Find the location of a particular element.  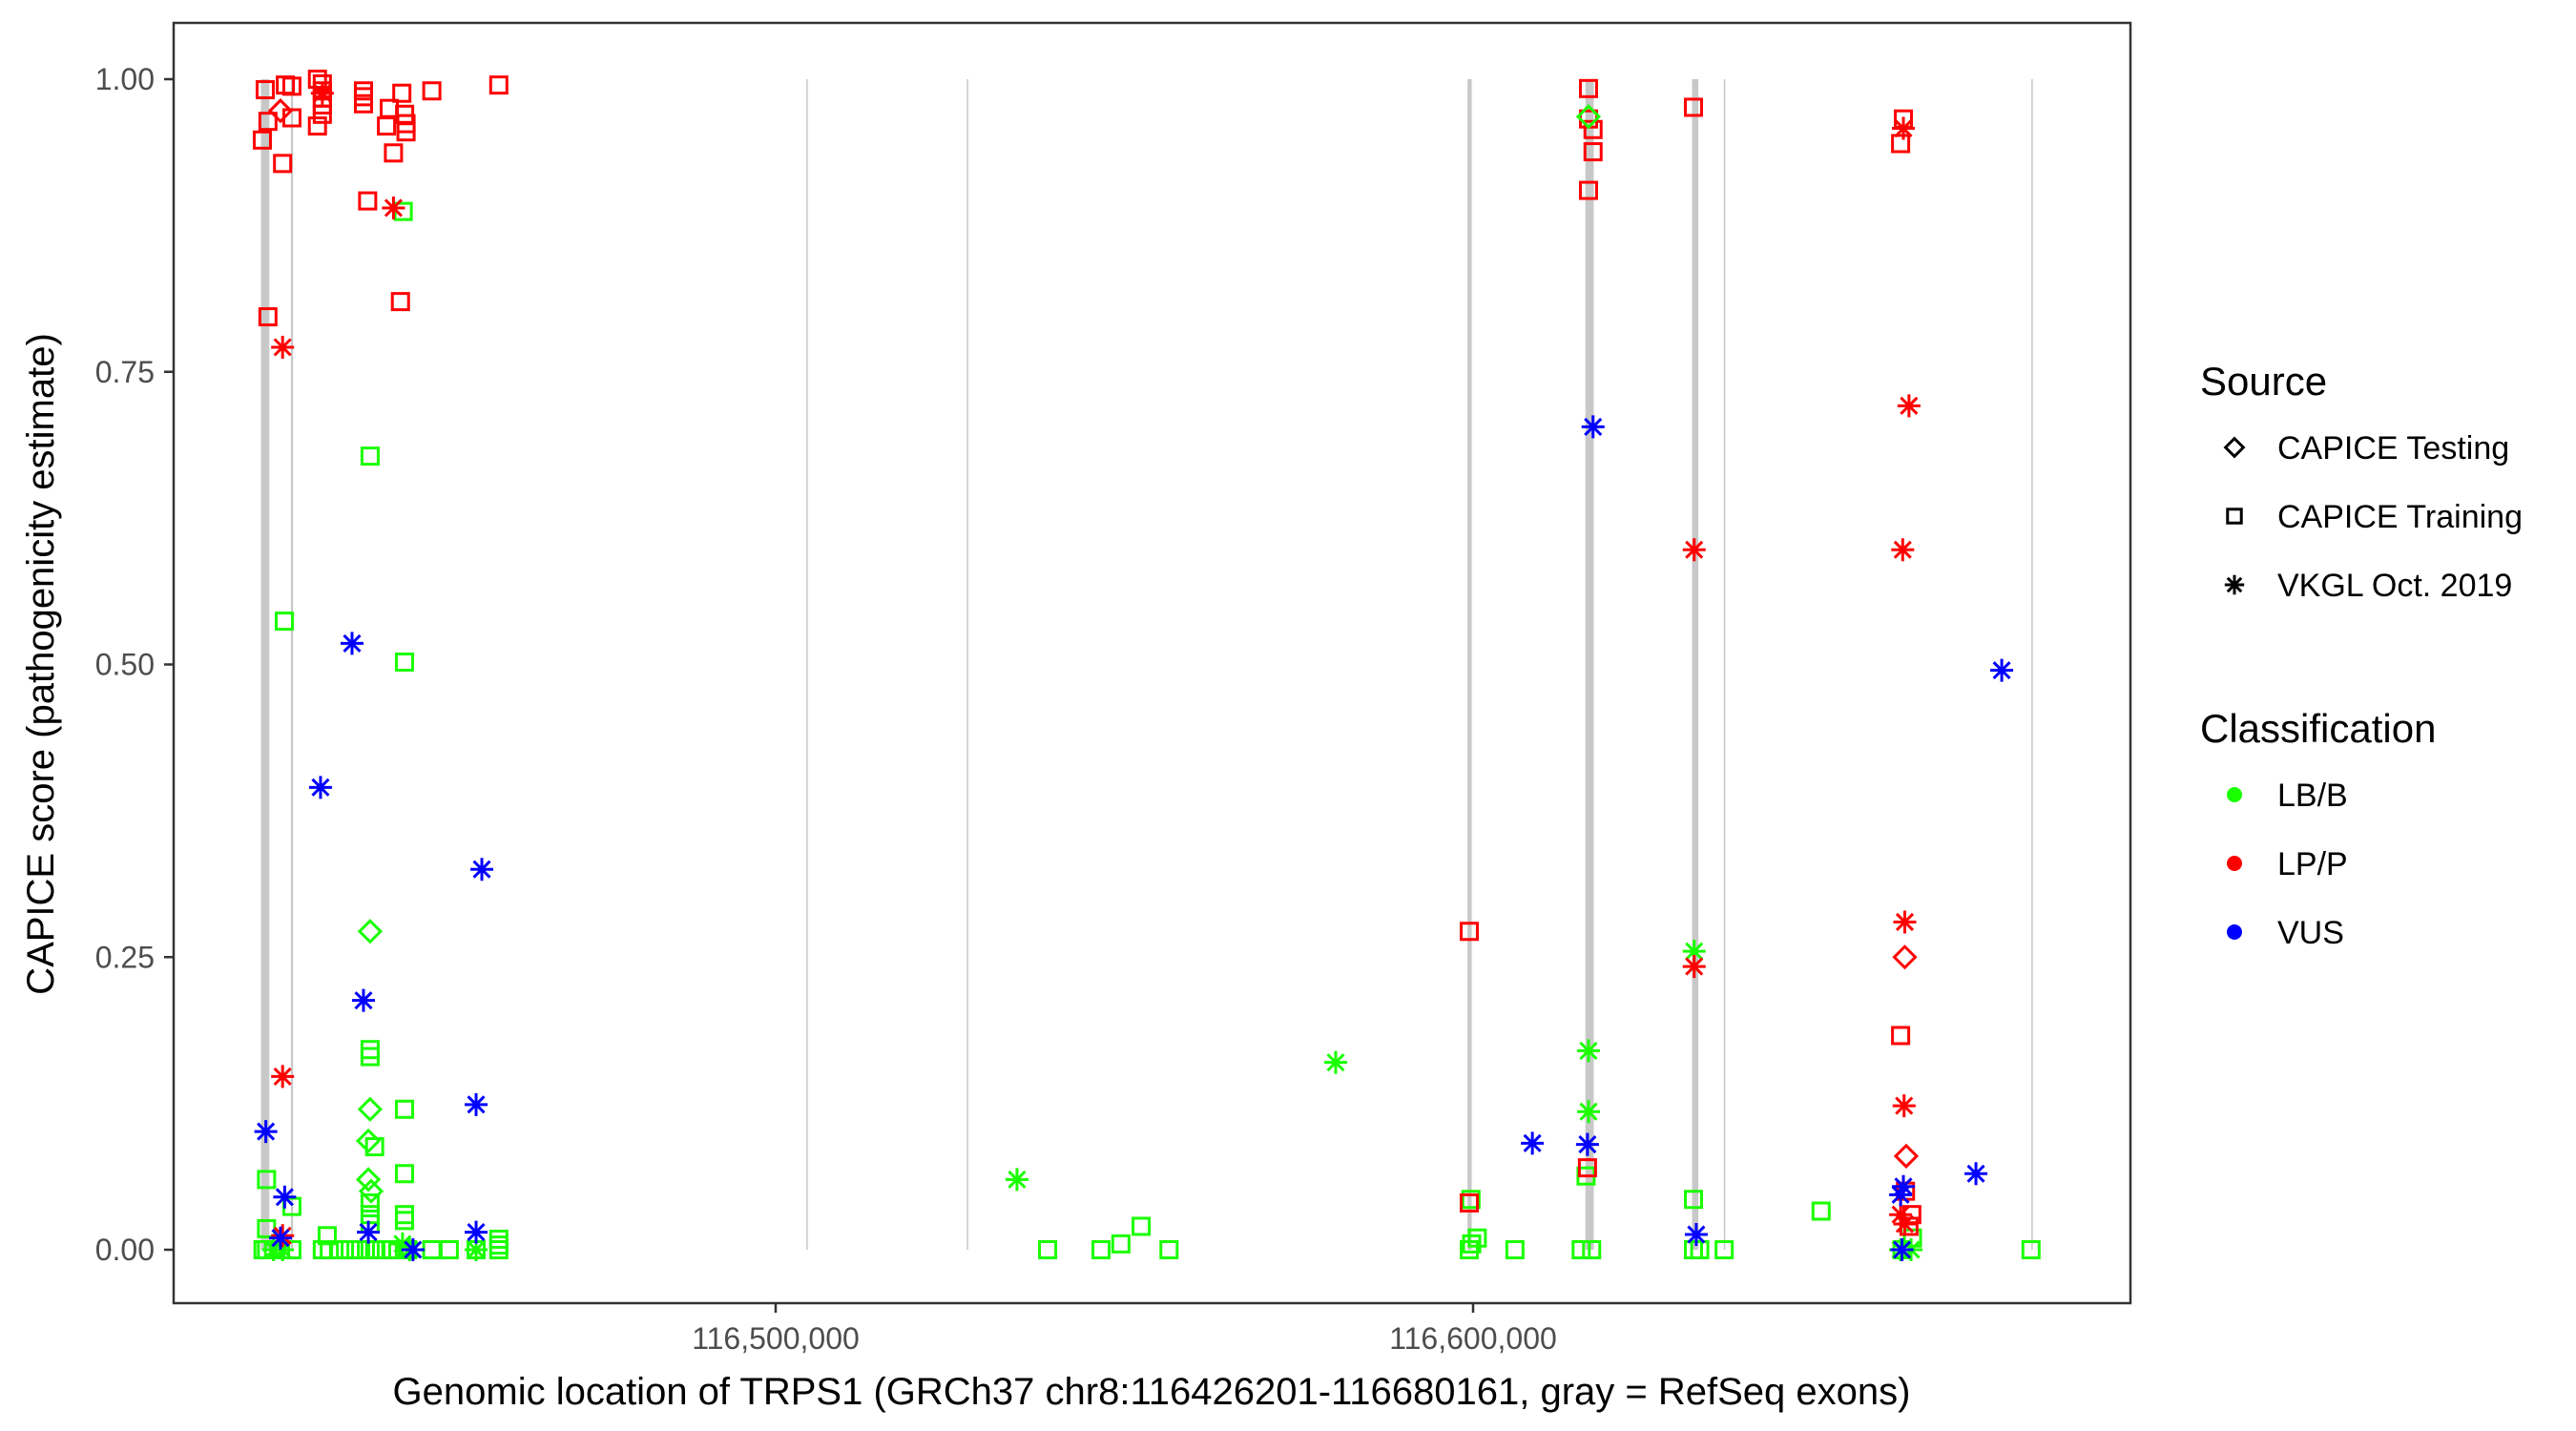

y-tick-label: 0.75 is located at coordinates (125, 372).